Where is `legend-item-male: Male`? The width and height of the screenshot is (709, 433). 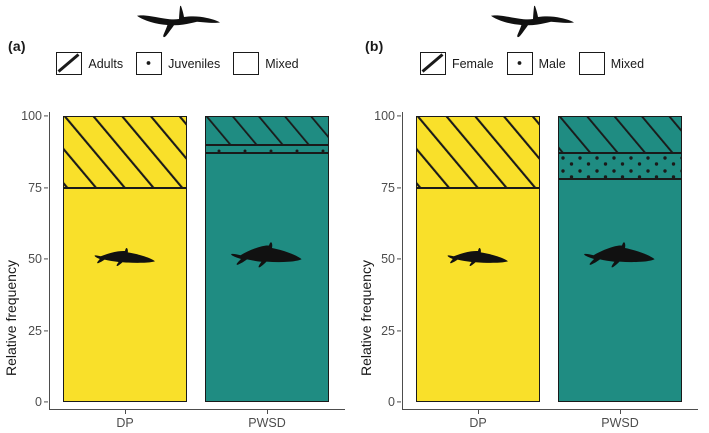
legend-item-male: Male is located at coordinates (536, 63).